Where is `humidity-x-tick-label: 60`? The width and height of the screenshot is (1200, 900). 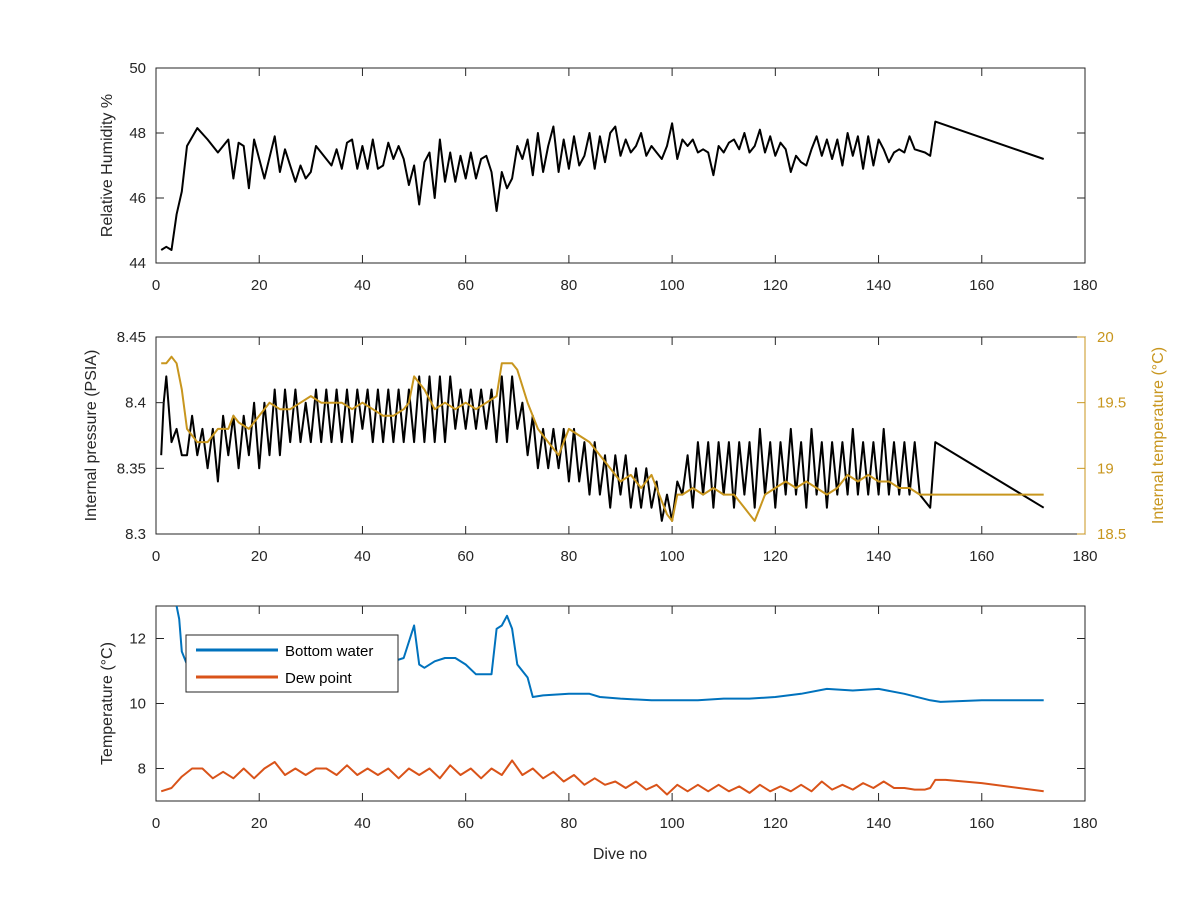 humidity-x-tick-label: 60 is located at coordinates (465, 285).